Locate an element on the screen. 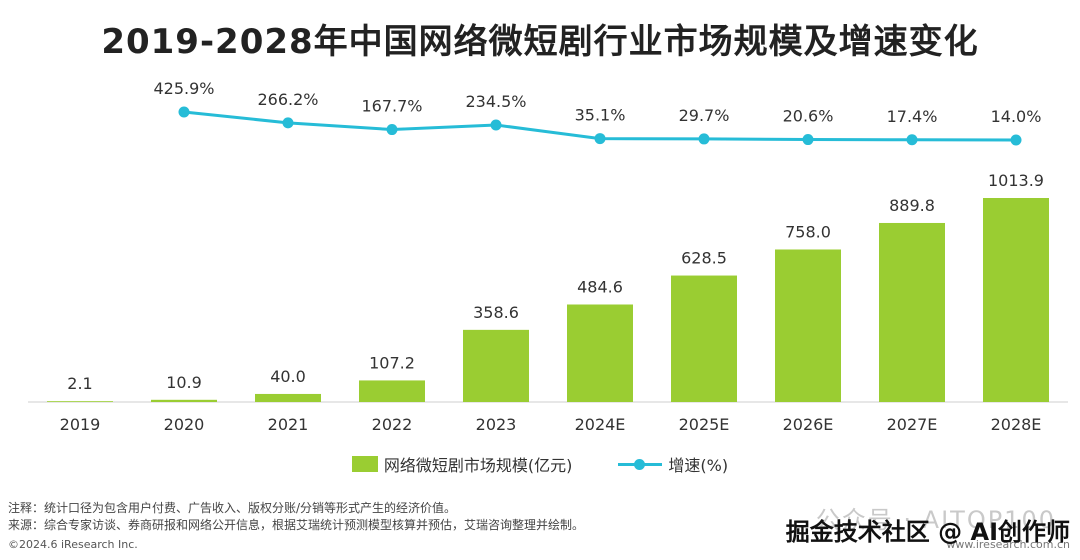  growth-point-2025E is located at coordinates (704, 139).